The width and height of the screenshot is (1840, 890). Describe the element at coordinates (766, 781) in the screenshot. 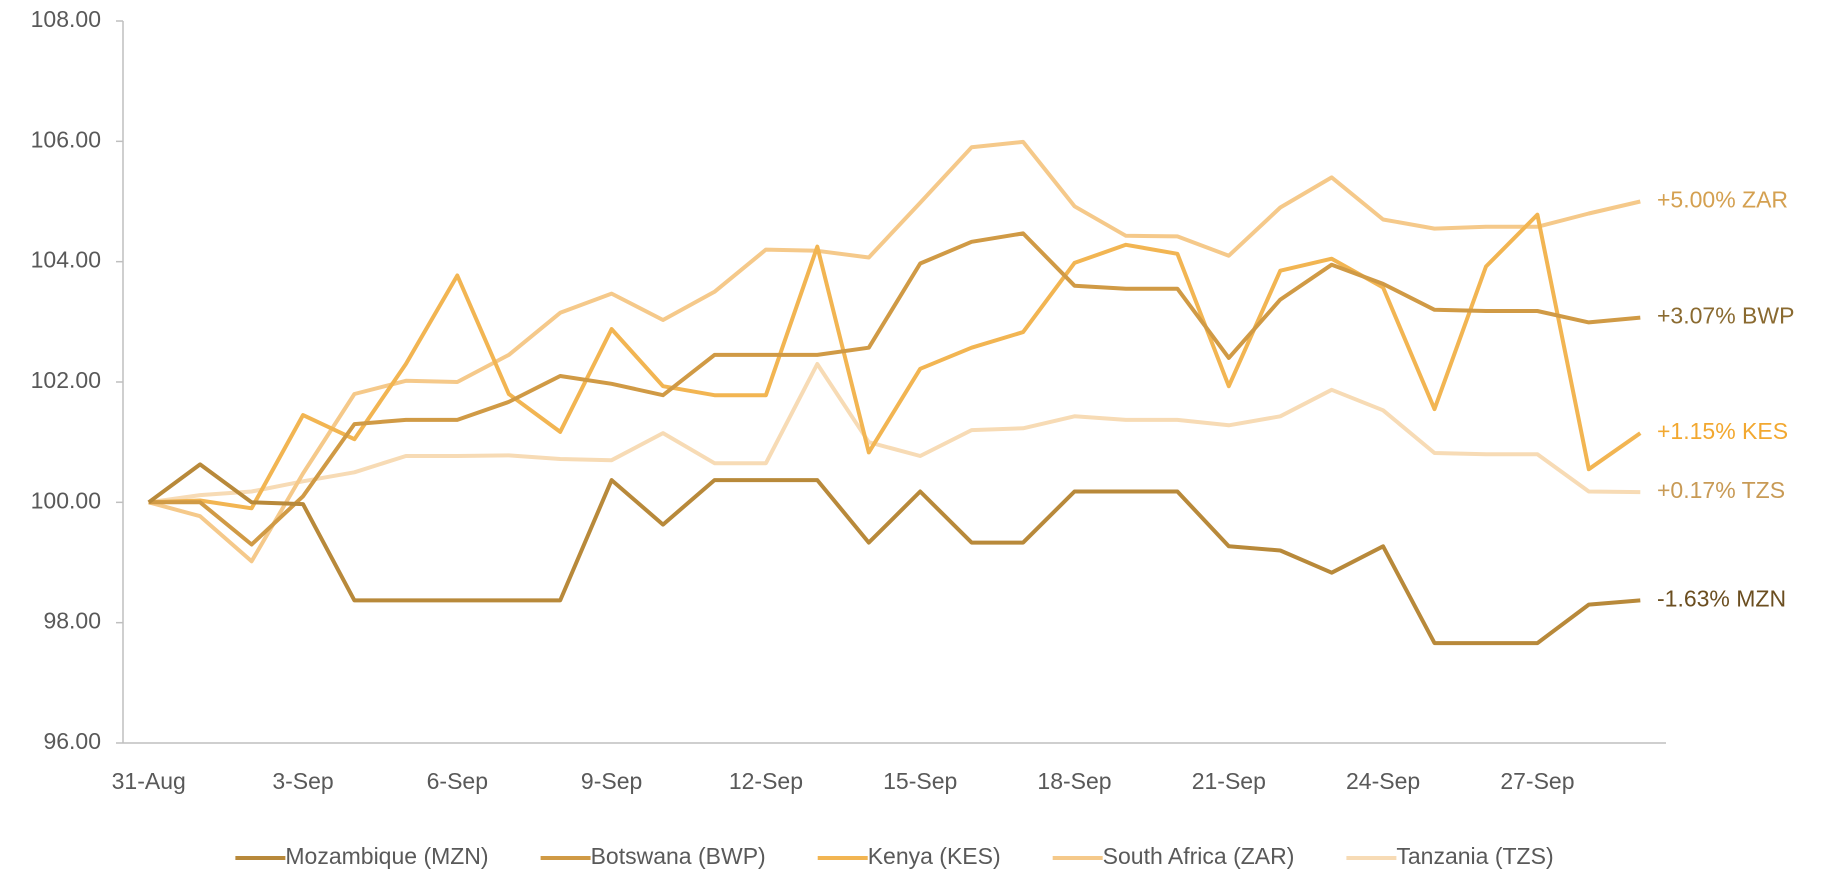

I see `x-tick-label: 12-Sep` at that location.